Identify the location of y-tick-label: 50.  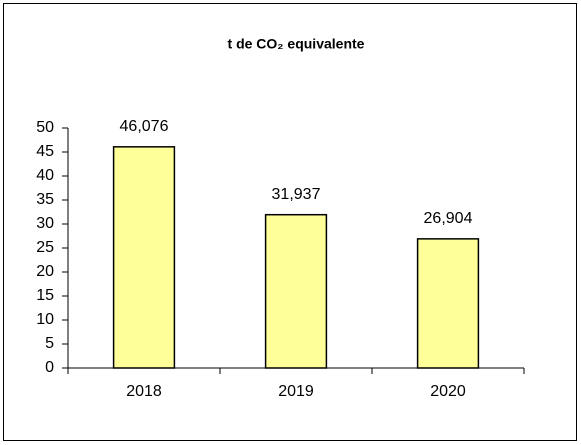
(45, 127).